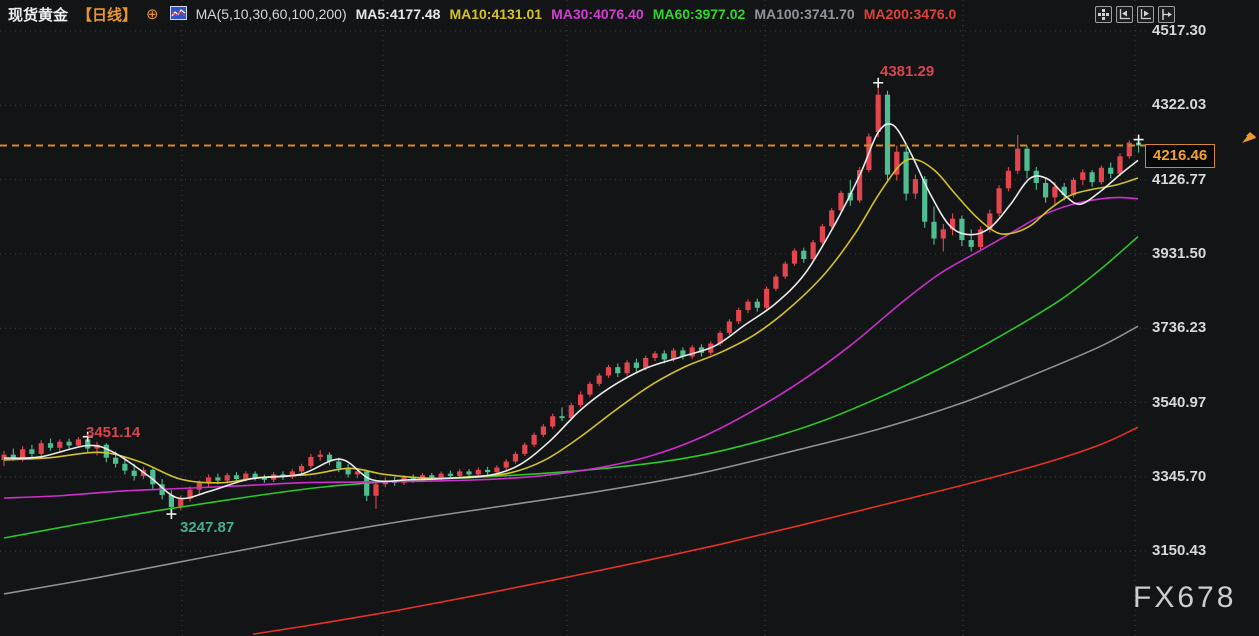 The height and width of the screenshot is (636, 1259). What do you see at coordinates (1103, 14) in the screenshot?
I see `pan-icon` at bounding box center [1103, 14].